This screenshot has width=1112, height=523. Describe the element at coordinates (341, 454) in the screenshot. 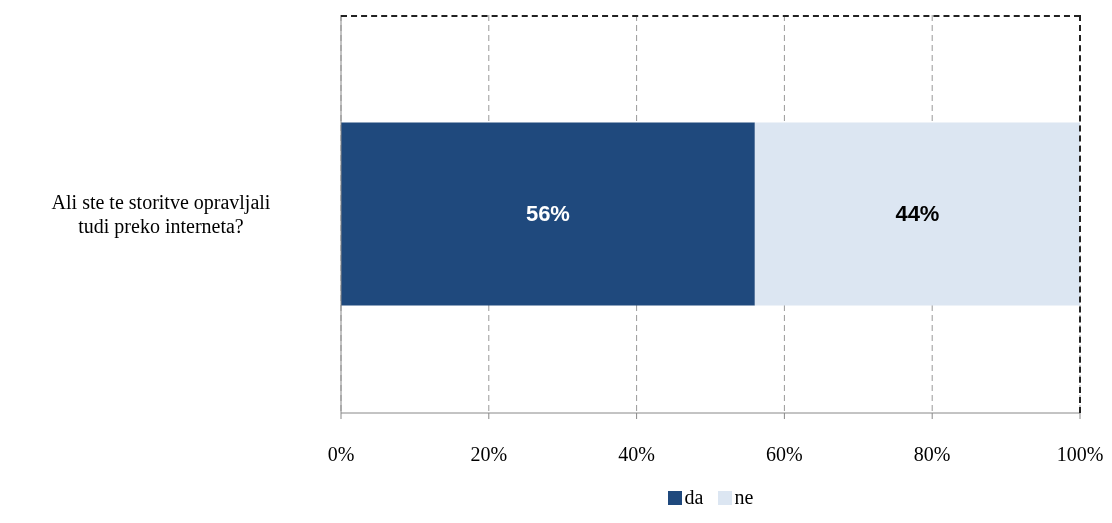

I see `x-tick-label: 0%` at that location.